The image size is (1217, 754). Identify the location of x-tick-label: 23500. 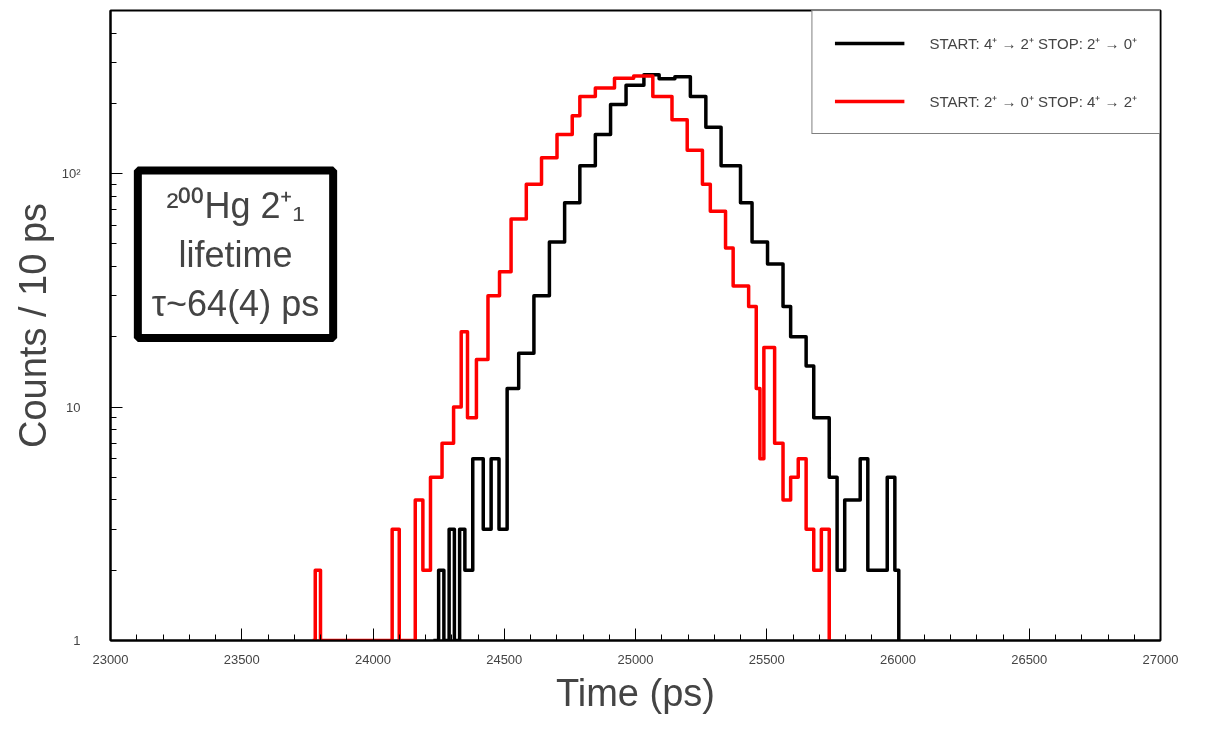
(241, 659).